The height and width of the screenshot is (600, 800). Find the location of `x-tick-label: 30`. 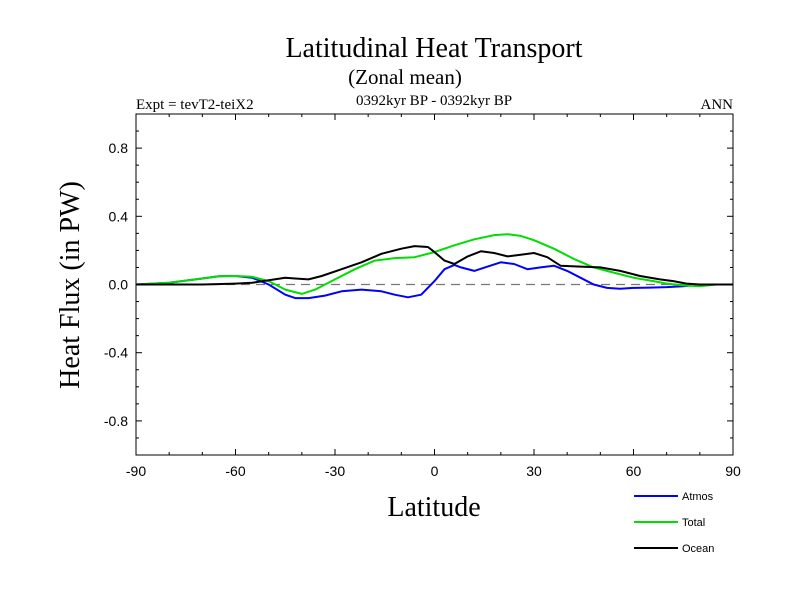

x-tick-label: 30 is located at coordinates (534, 471).